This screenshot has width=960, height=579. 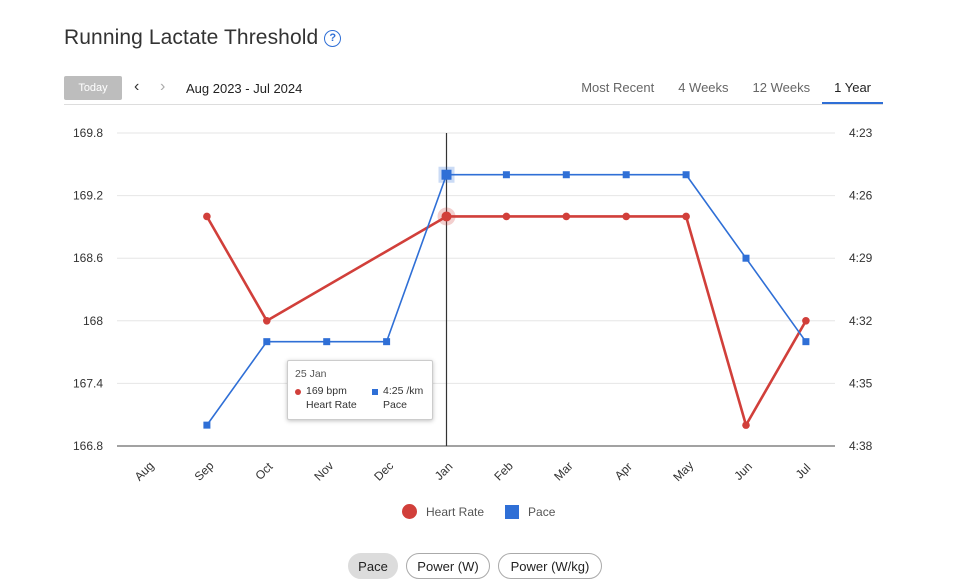 What do you see at coordinates (311, 374) in the screenshot?
I see `tooltip-date: 25 Jan` at bounding box center [311, 374].